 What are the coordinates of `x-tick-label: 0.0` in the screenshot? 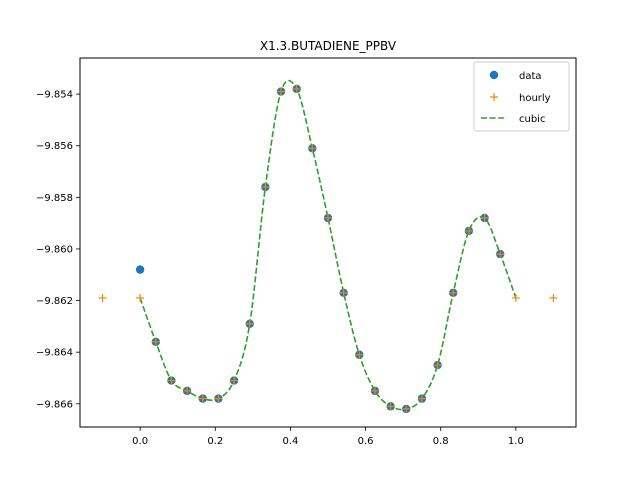 It's located at (140, 441).